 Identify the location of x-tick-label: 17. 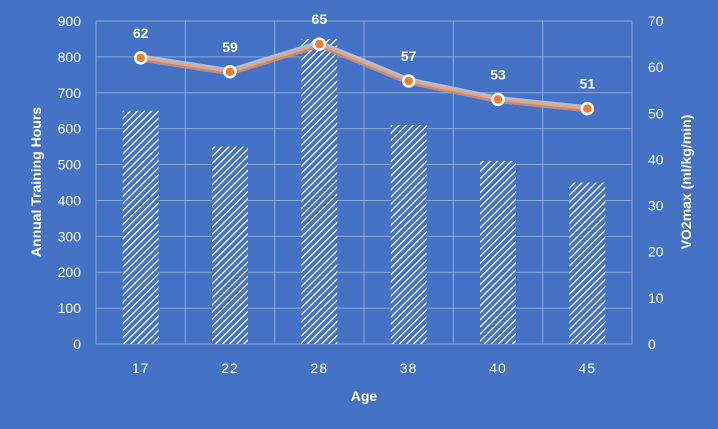
(141, 368).